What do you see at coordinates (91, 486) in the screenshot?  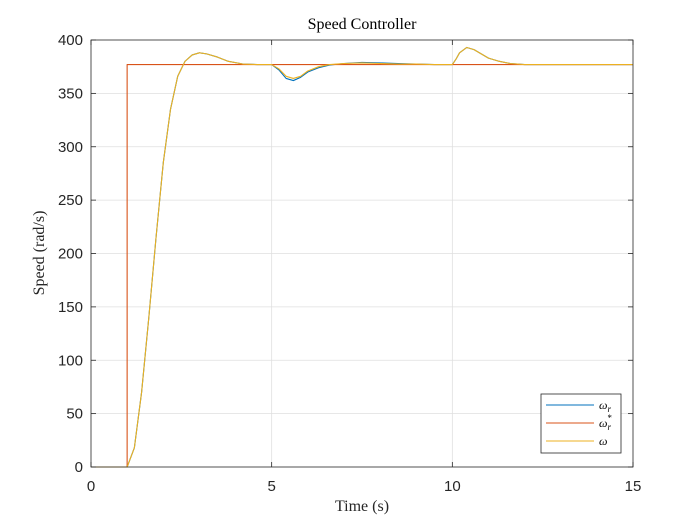 I see `x-tick-label: 0` at bounding box center [91, 486].